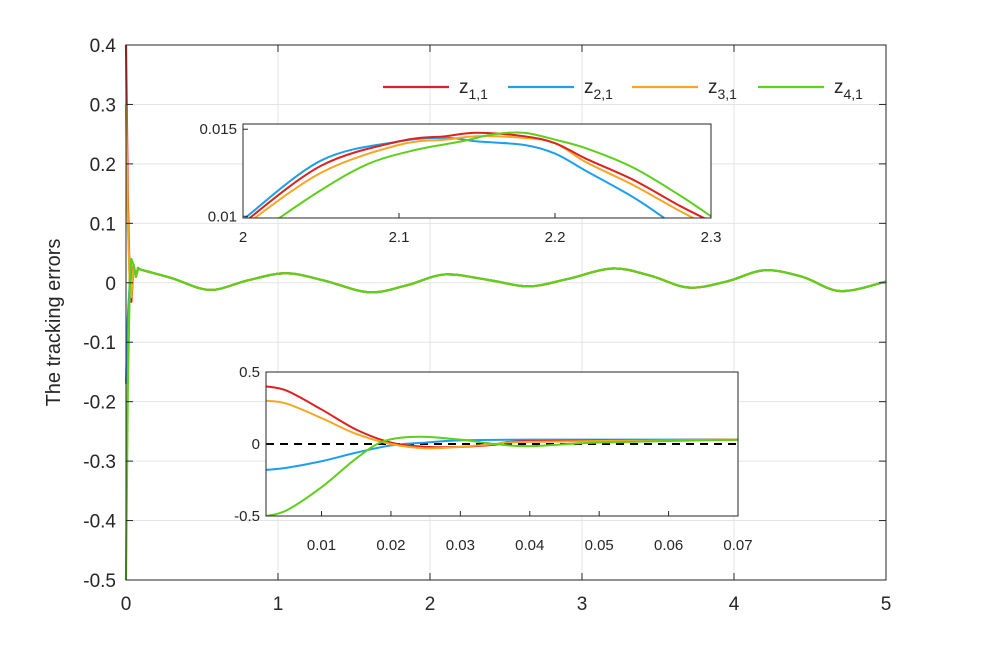  I want to click on inset-background, so click(477, 171).